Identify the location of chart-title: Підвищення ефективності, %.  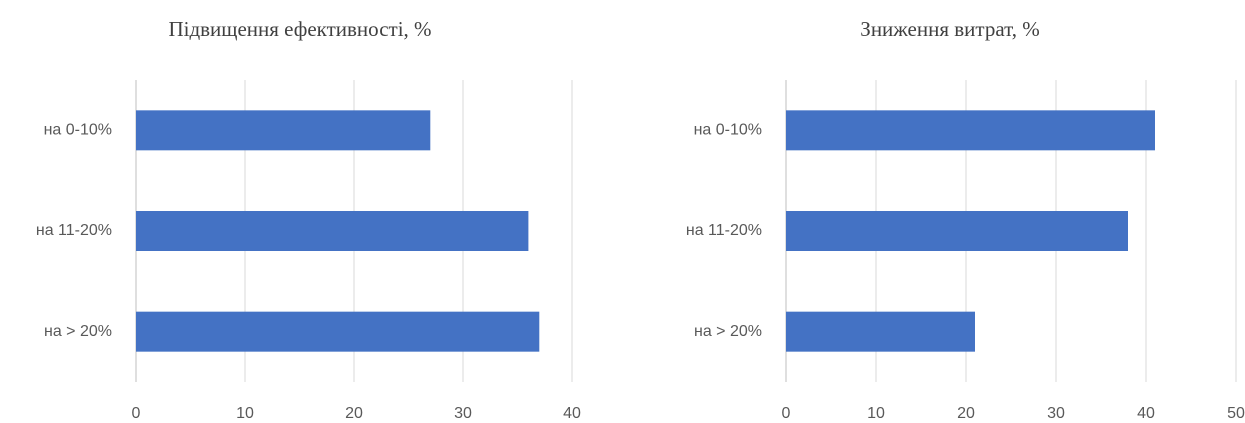
(299, 29).